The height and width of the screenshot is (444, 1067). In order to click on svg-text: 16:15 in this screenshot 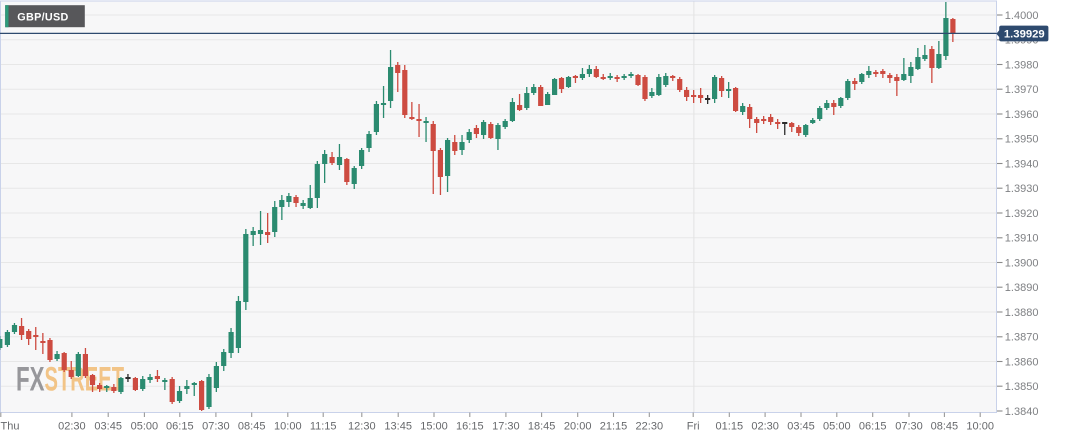, I will do `click(470, 427)`.